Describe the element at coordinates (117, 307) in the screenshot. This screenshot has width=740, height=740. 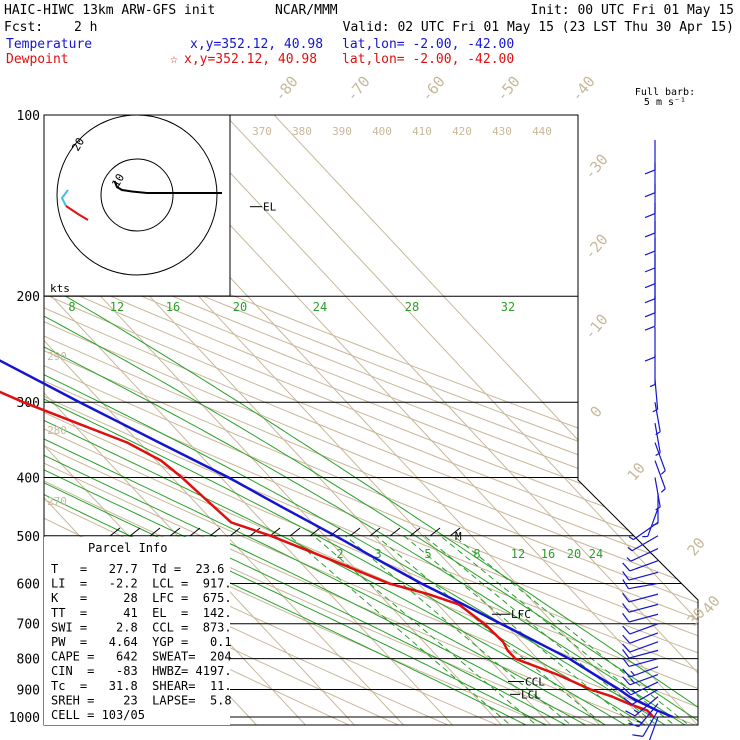
I see `mixing-ratio-tick-label: 12` at that location.